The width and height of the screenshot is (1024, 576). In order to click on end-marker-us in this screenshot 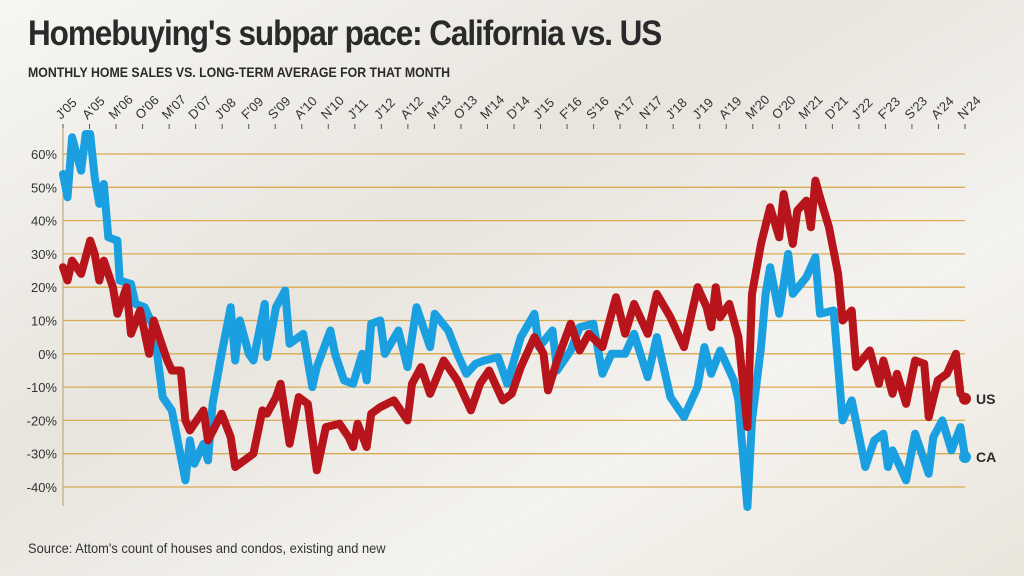, I will do `click(965, 398)`.